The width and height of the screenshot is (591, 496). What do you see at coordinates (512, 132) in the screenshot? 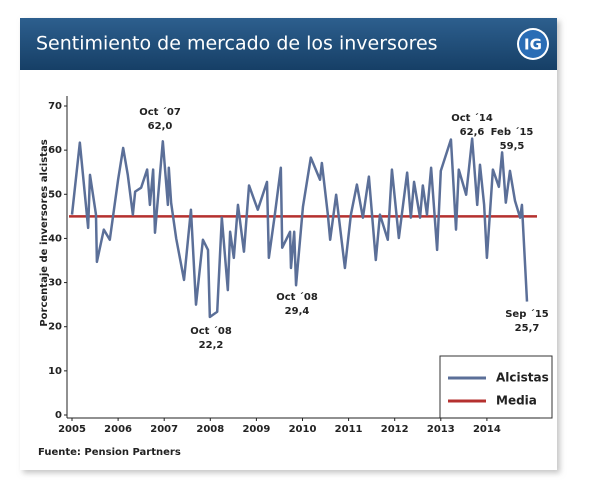
I see `annotation-label: Feb ´15` at bounding box center [512, 132].